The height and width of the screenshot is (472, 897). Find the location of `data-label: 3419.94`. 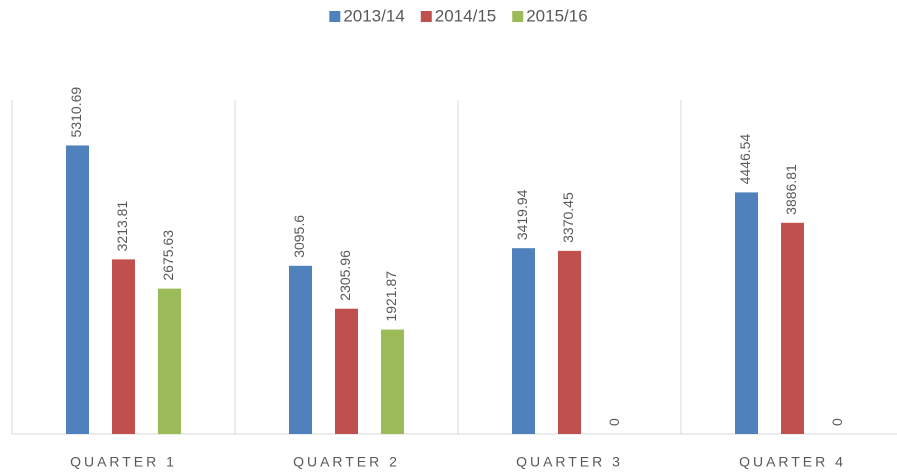

data-label: 3419.94 is located at coordinates (522, 214).